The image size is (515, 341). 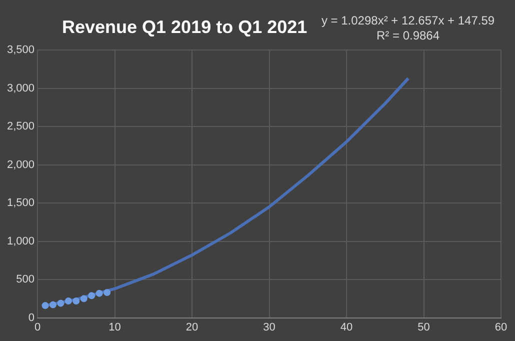 What do you see at coordinates (20, 50) in the screenshot?
I see `y-tick-label: 3,500` at bounding box center [20, 50].